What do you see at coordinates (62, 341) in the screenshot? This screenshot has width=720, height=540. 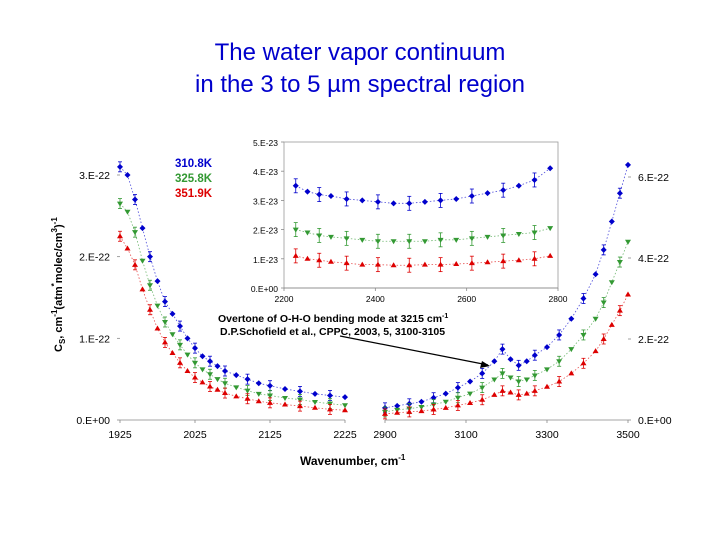 I see `y-label-sub: S` at bounding box center [62, 341].